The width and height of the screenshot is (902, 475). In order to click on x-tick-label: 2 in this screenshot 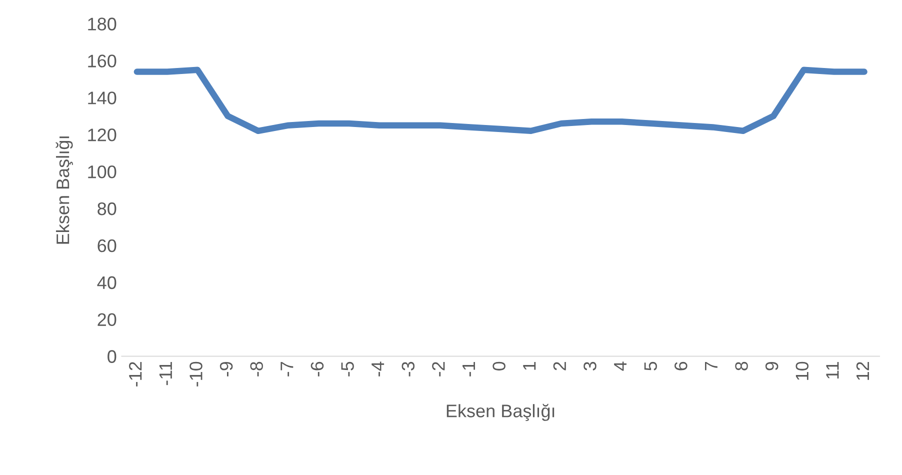, I will do `click(559, 366)`.